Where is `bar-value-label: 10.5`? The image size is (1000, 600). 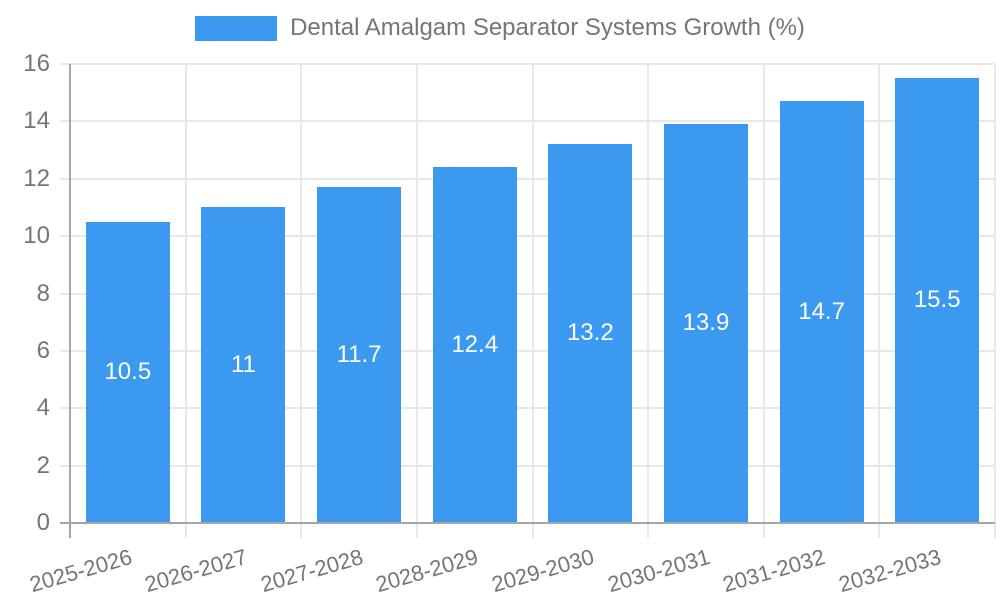
bar-value-label: 10.5 is located at coordinates (128, 371).